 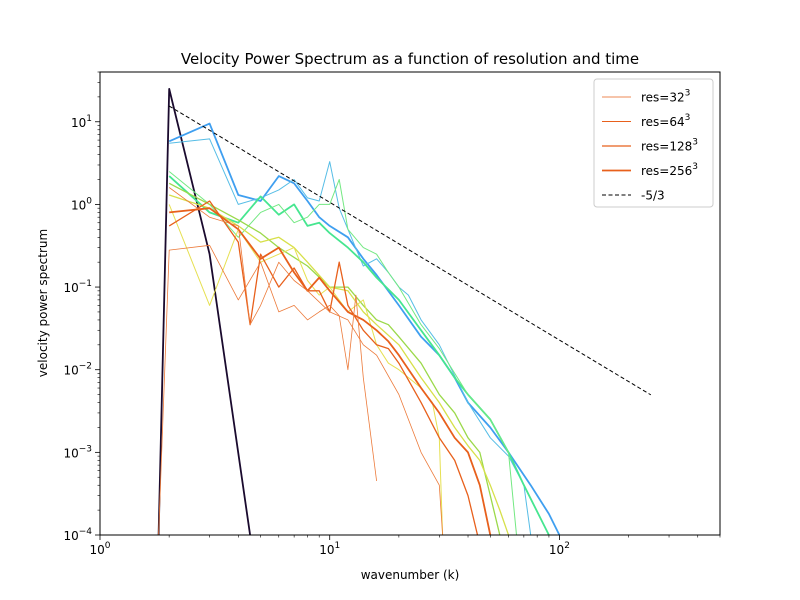 I want to click on x-tick-label: 10⁰, so click(x=99, y=549).